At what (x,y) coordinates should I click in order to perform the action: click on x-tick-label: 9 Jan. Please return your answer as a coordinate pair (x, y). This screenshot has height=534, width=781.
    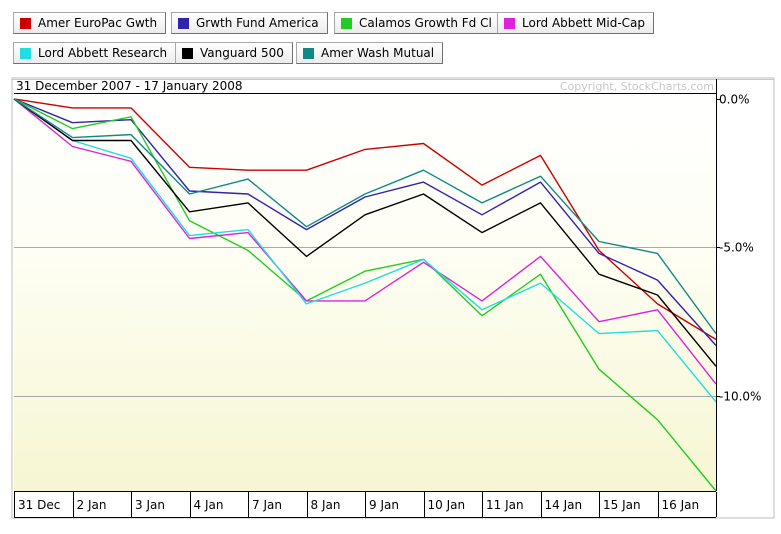
    Looking at the image, I should click on (384, 505).